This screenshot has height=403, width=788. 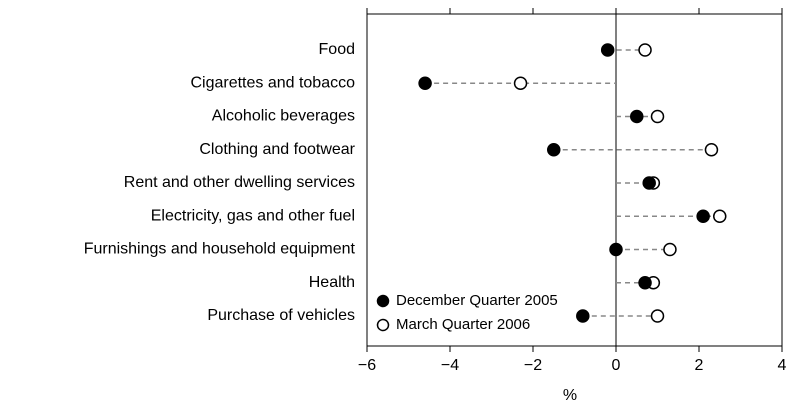 What do you see at coordinates (616, 365) in the screenshot?
I see `x-tick-label: 0` at bounding box center [616, 365].